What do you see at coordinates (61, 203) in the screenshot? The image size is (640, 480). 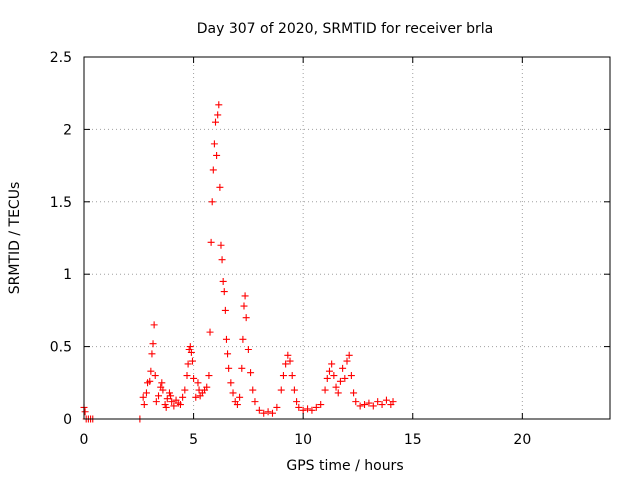 I see `y-tick-label: 1.5` at bounding box center [61, 203].